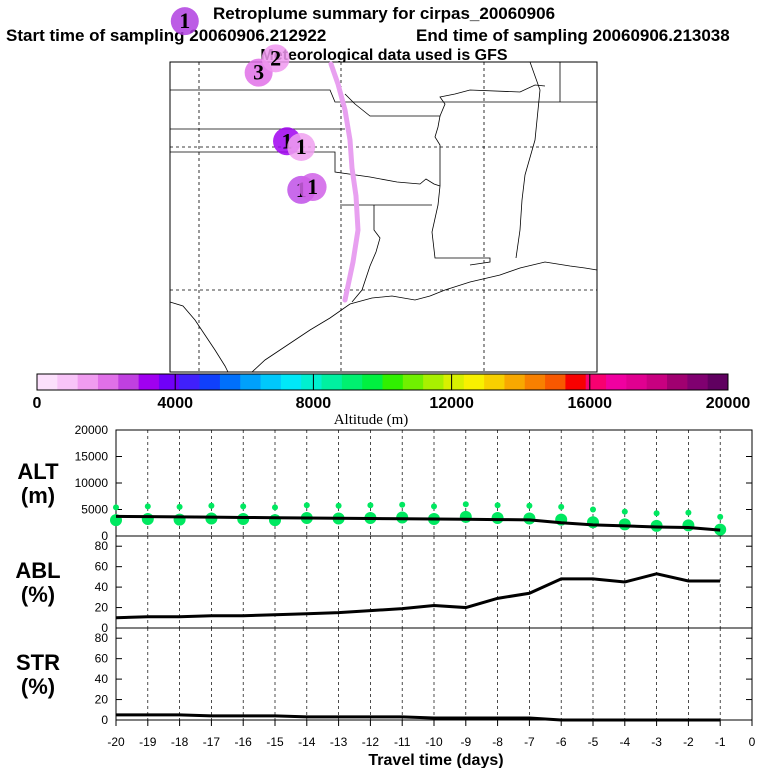 The image size is (768, 768). I want to click on x-tick-label: -3, so click(656, 742).